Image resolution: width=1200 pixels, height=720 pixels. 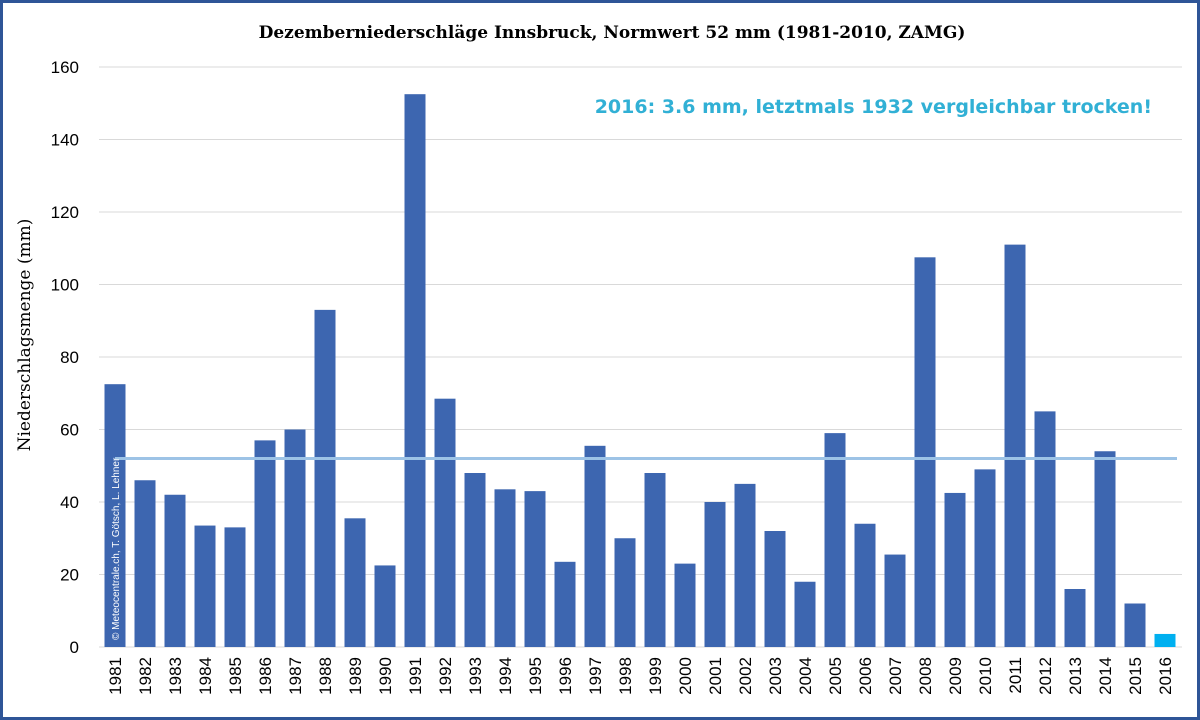 I want to click on y-tick-label: 20, so click(x=69, y=575).